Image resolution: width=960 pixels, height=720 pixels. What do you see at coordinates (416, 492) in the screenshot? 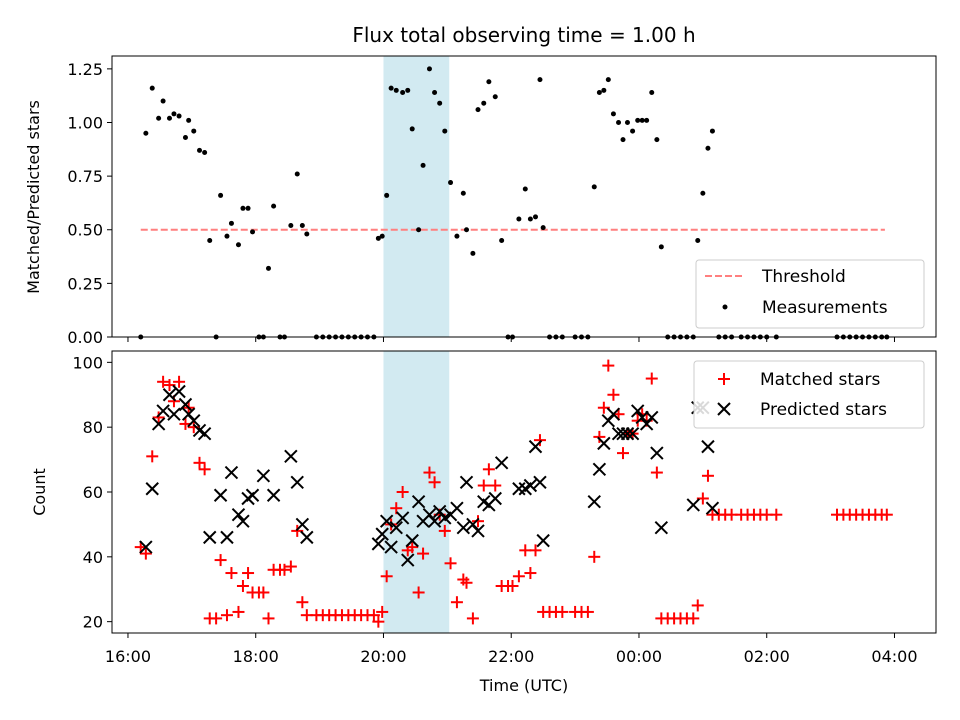
I see `highlight-band-bottom` at bounding box center [416, 492].